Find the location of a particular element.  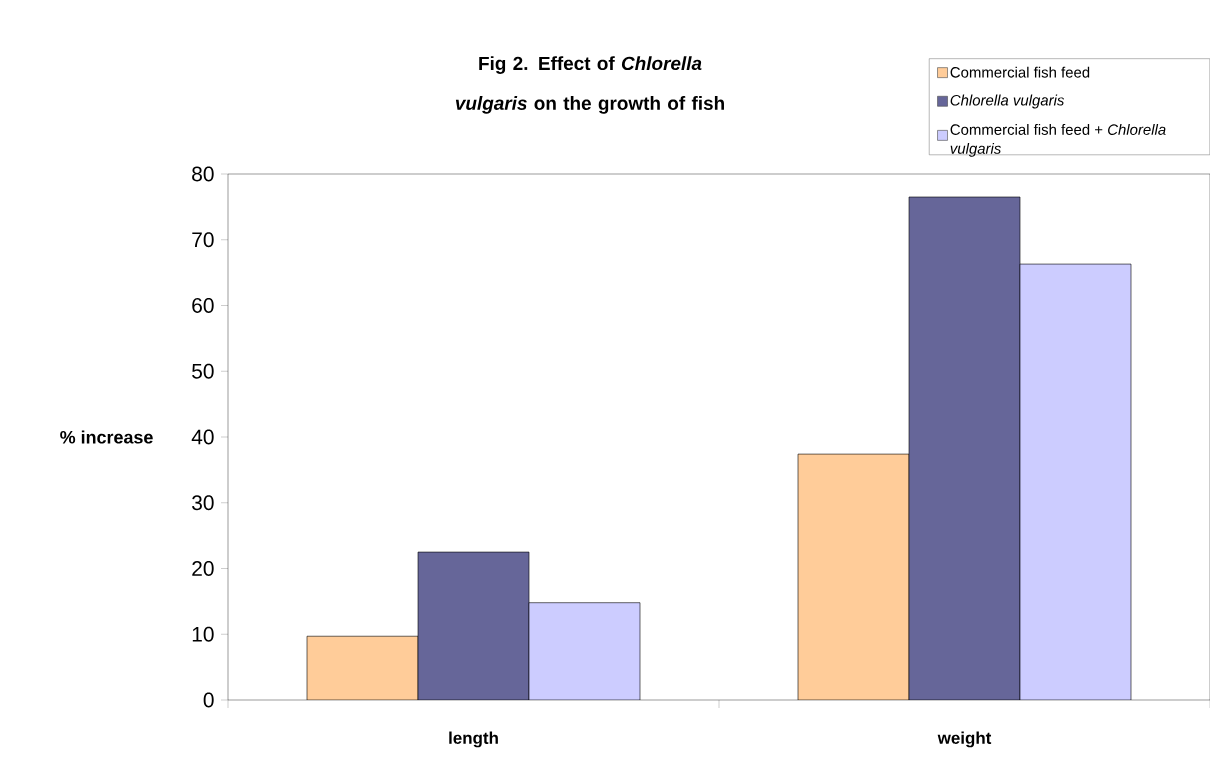

y-tick-label: 30 is located at coordinates (203, 503).